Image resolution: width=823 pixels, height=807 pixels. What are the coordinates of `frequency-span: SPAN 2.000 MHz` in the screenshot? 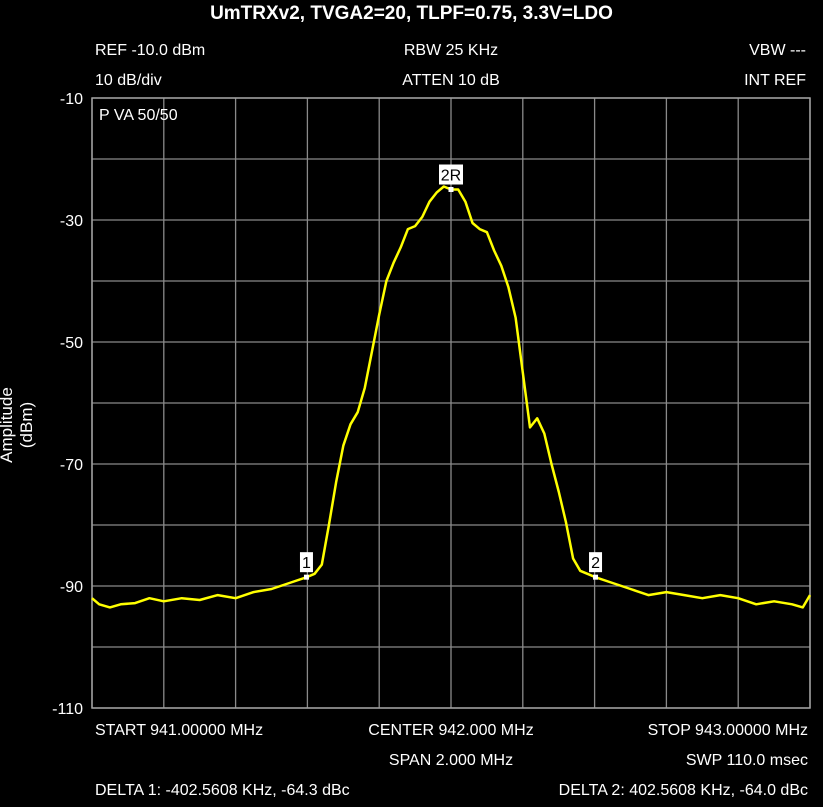 It's located at (451, 760).